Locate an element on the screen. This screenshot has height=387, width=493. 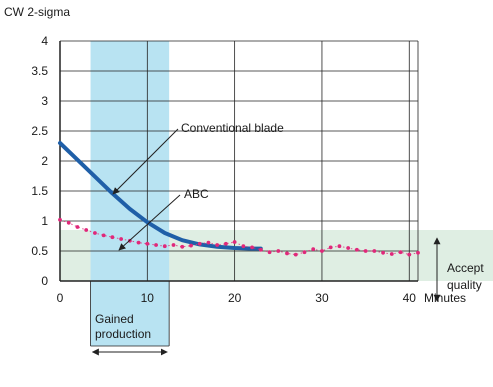
series-line-conventional-blade is located at coordinates (160, 196).